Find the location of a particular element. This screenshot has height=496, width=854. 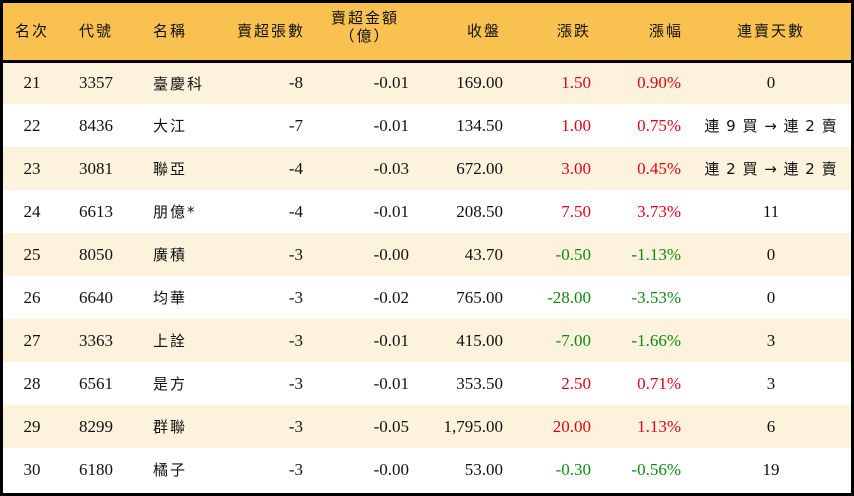

cell-code: 6640 is located at coordinates (96, 297).